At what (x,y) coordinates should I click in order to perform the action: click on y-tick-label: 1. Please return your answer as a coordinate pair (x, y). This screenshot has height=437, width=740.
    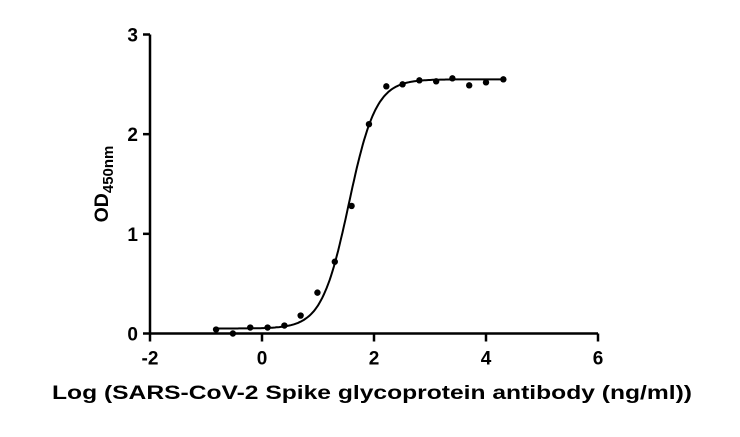
    Looking at the image, I should click on (132, 235).